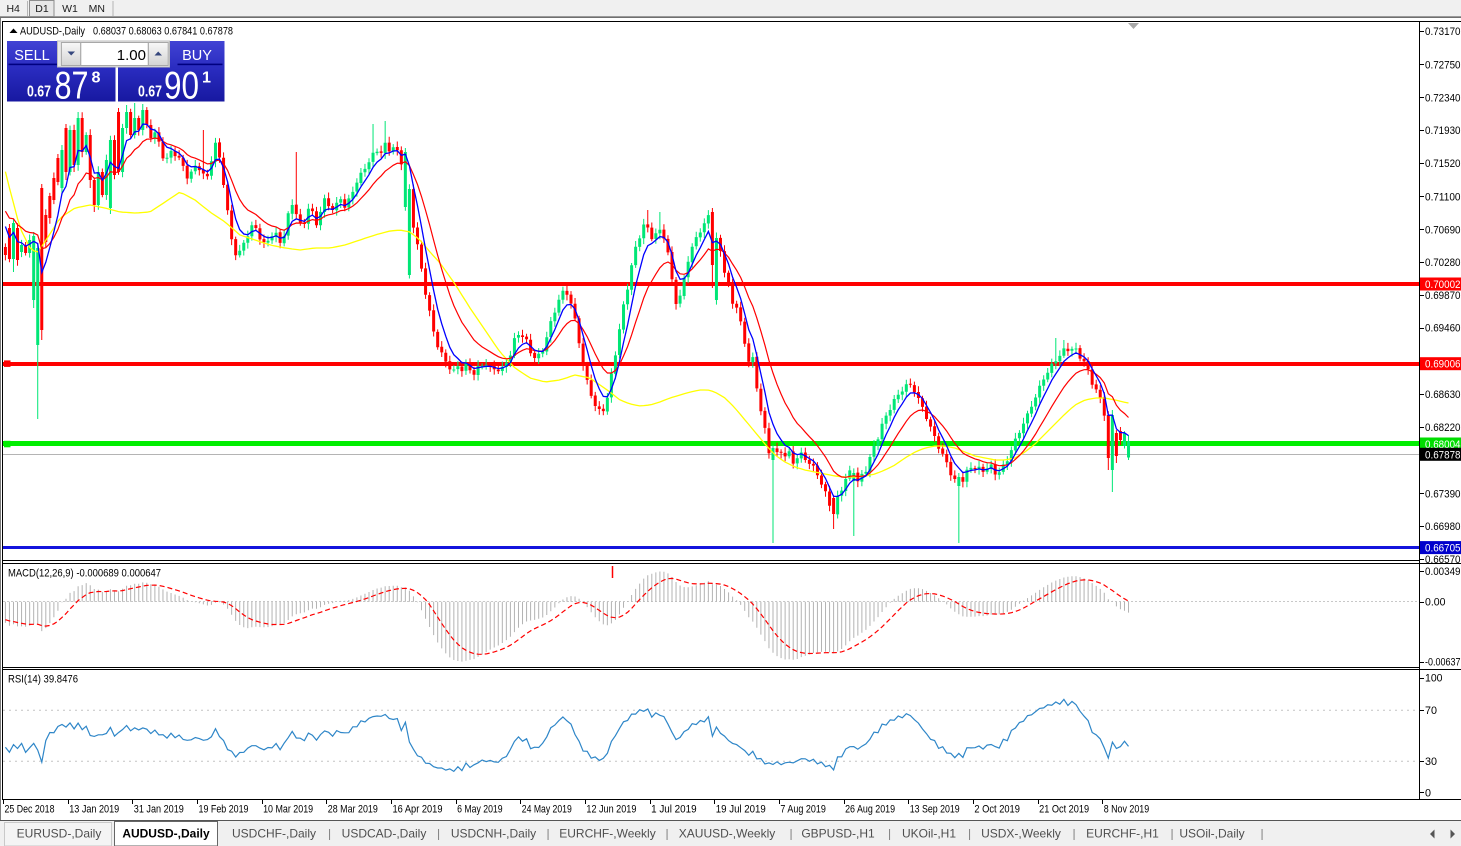  Describe the element at coordinates (1434, 679) in the screenshot. I see `svg-text: 100` at that location.